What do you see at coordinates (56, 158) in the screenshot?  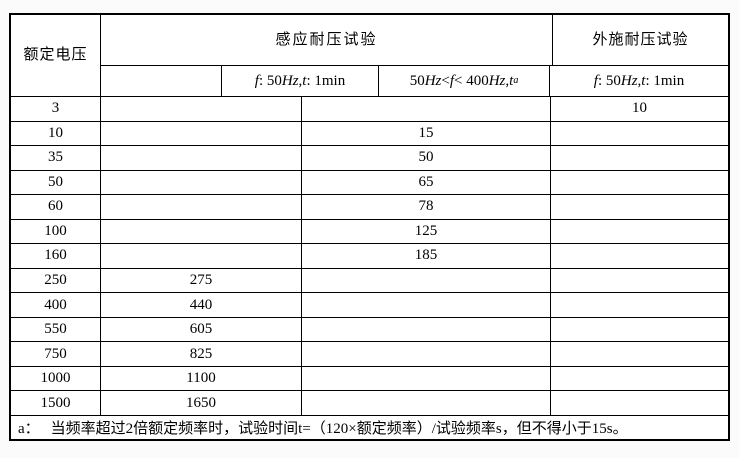 I see `rated-voltage-cell: 35` at bounding box center [56, 158].